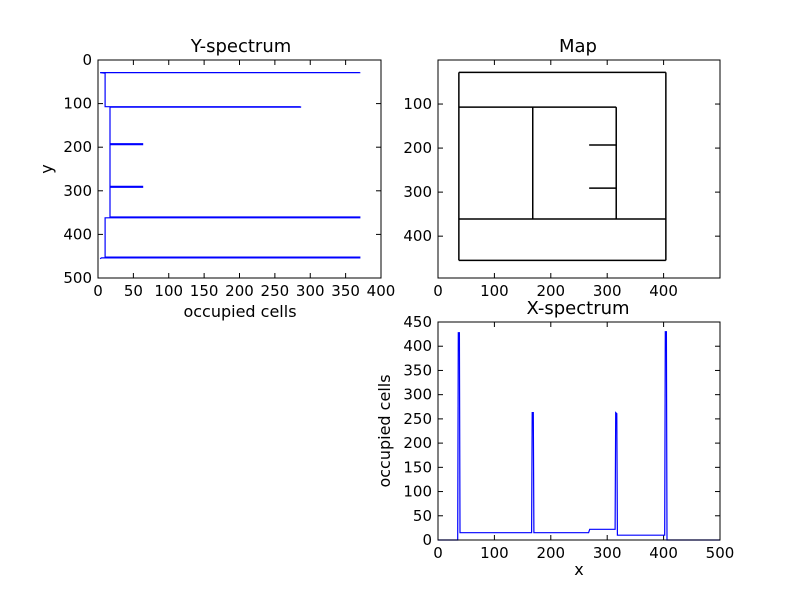 The image size is (800, 600). I want to click on map-xtick-label: 100, so click(494, 291).